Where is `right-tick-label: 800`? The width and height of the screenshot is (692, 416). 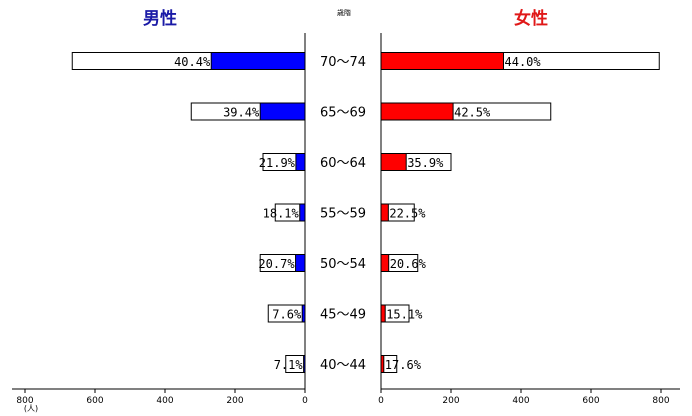
right-tick-label: 800 is located at coordinates (660, 401).